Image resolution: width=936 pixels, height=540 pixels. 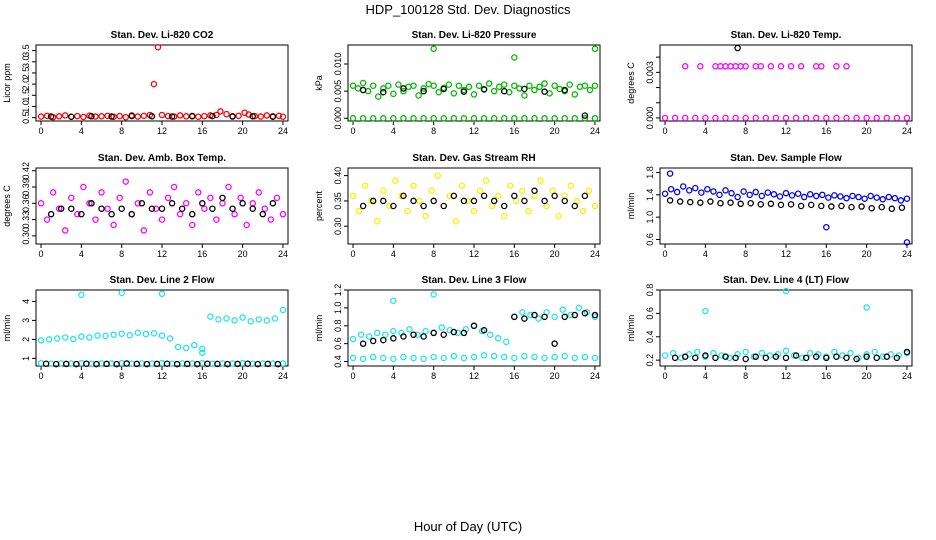 I want to click on panel-ylabel: degrees C, so click(x=7, y=206).